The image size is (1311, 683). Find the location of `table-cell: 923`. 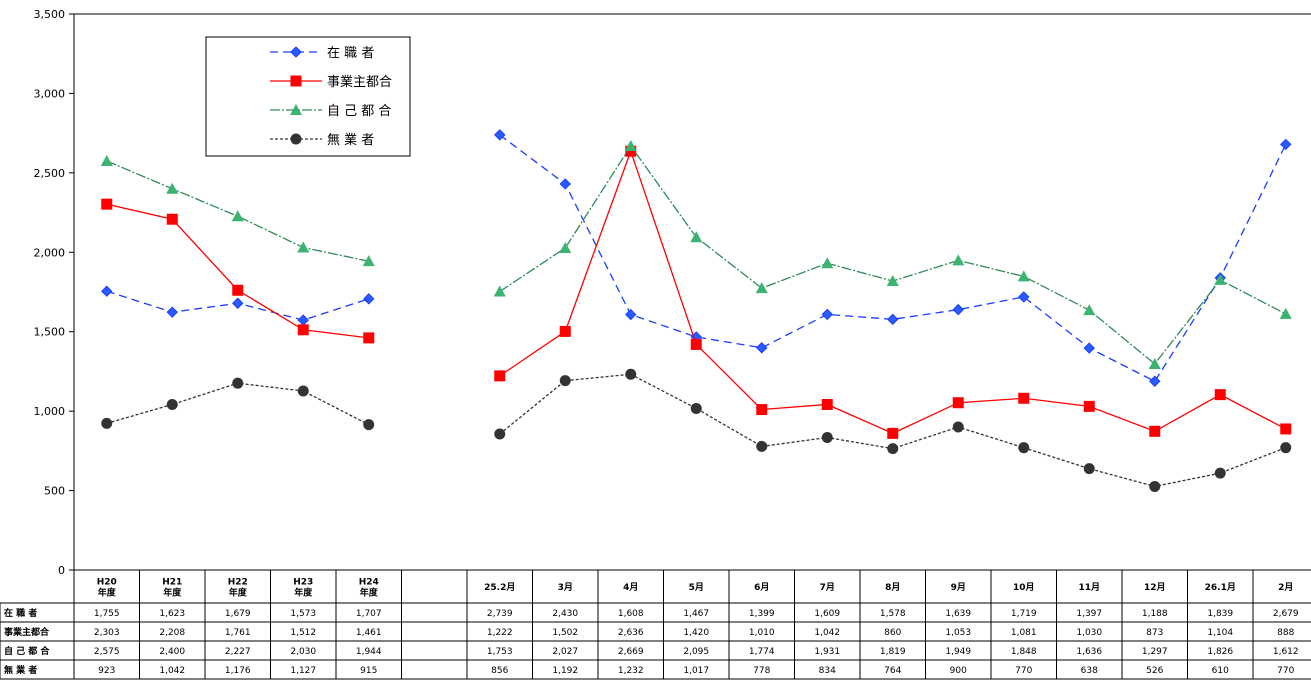

table-cell: 923 is located at coordinates (106, 671).